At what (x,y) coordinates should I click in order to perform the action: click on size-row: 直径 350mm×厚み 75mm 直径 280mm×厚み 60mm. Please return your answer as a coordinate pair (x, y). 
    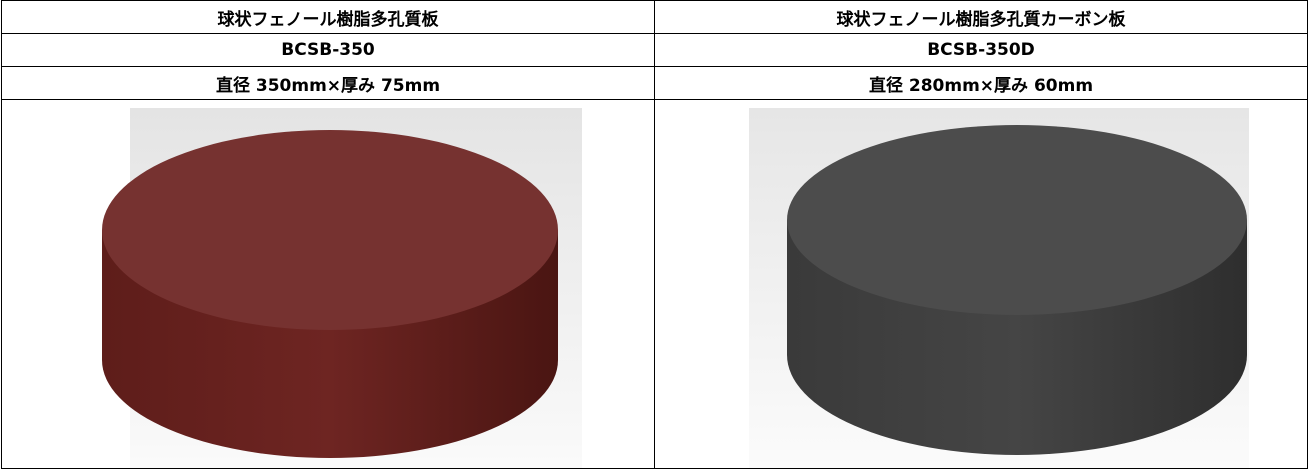
    Looking at the image, I should click on (654, 83).